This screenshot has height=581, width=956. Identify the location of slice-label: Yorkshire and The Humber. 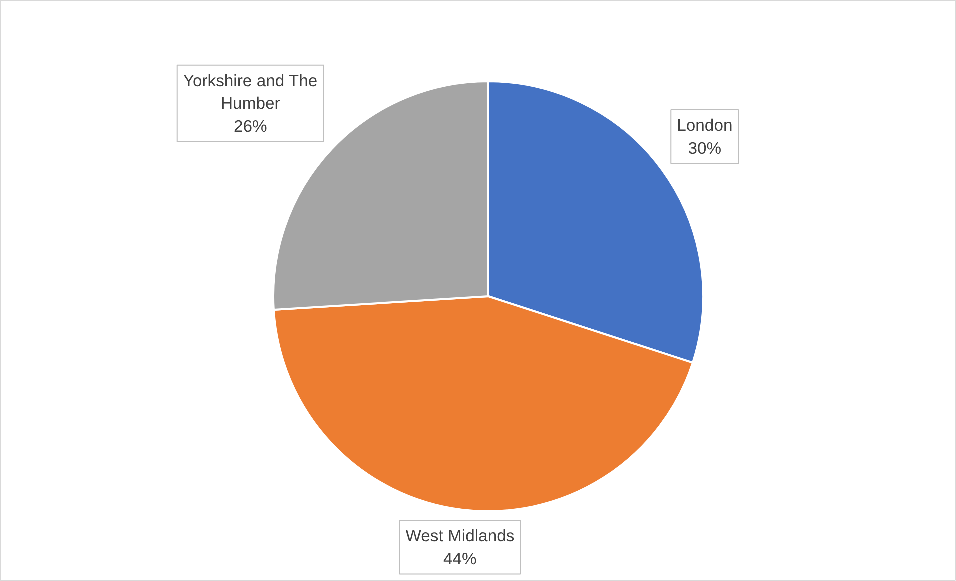
(250, 92).